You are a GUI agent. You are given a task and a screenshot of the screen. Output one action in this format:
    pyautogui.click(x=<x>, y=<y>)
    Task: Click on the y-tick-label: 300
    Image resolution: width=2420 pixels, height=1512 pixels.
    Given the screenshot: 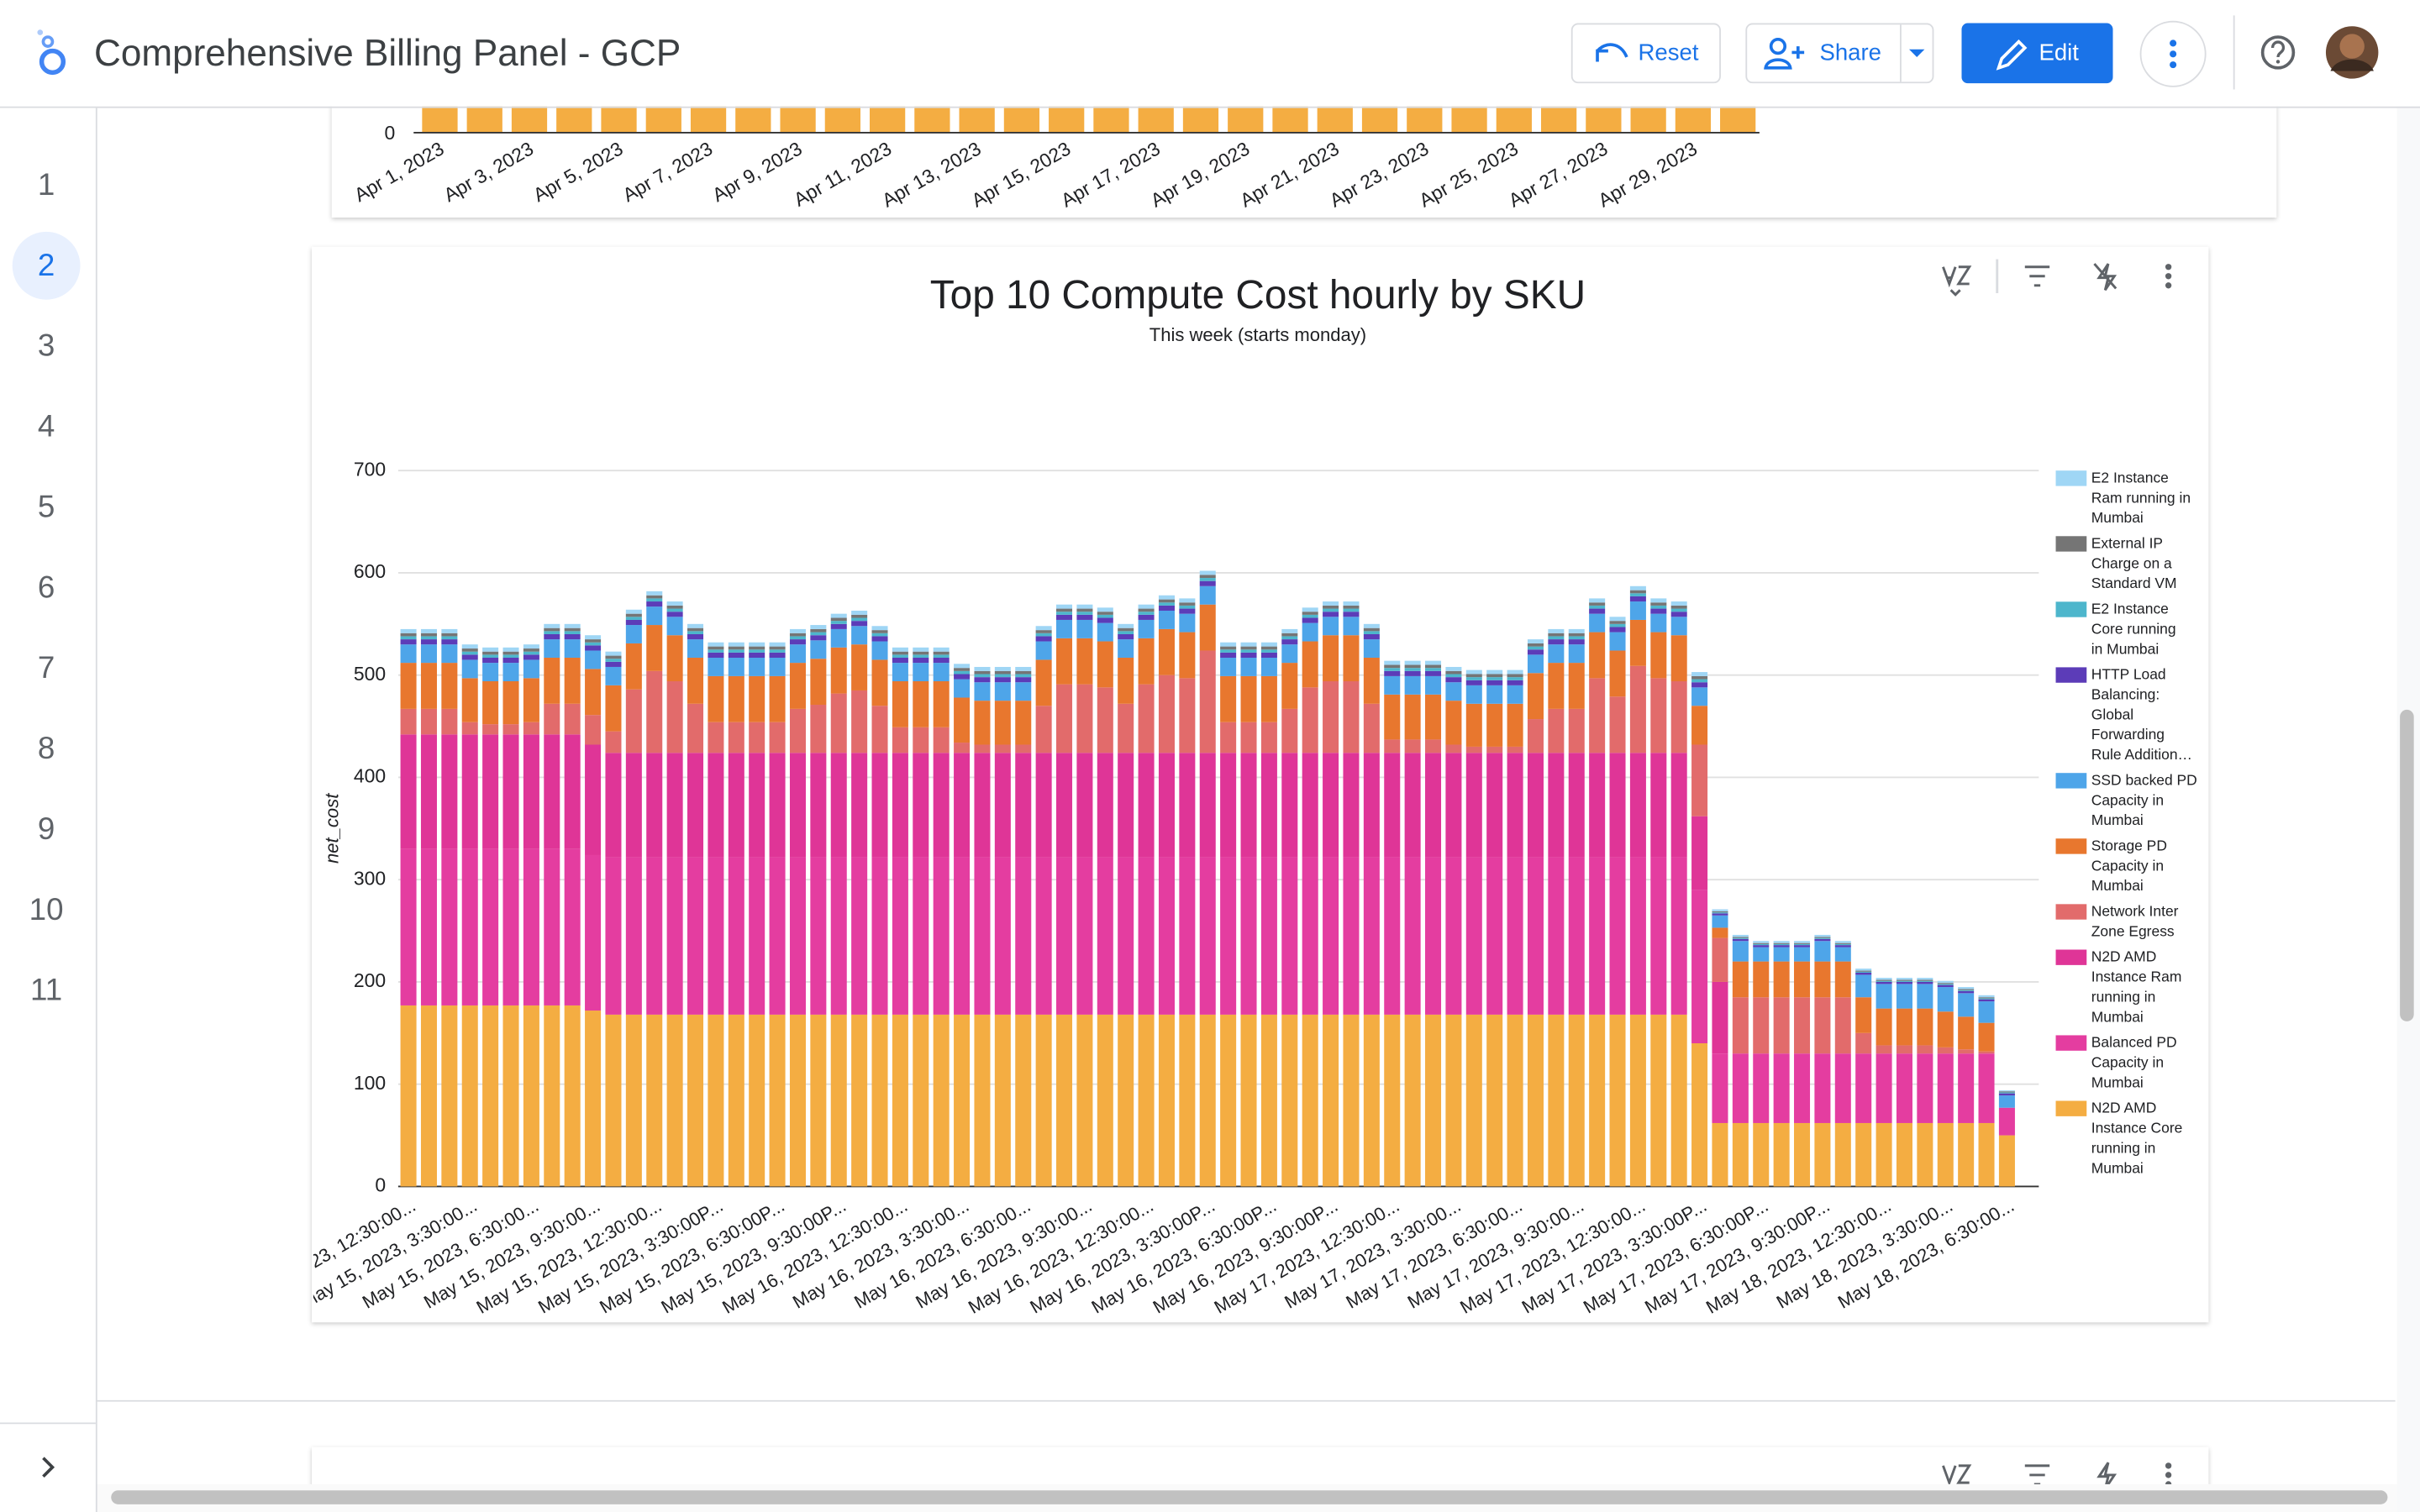 What is the action you would take?
    pyautogui.click(x=370, y=878)
    